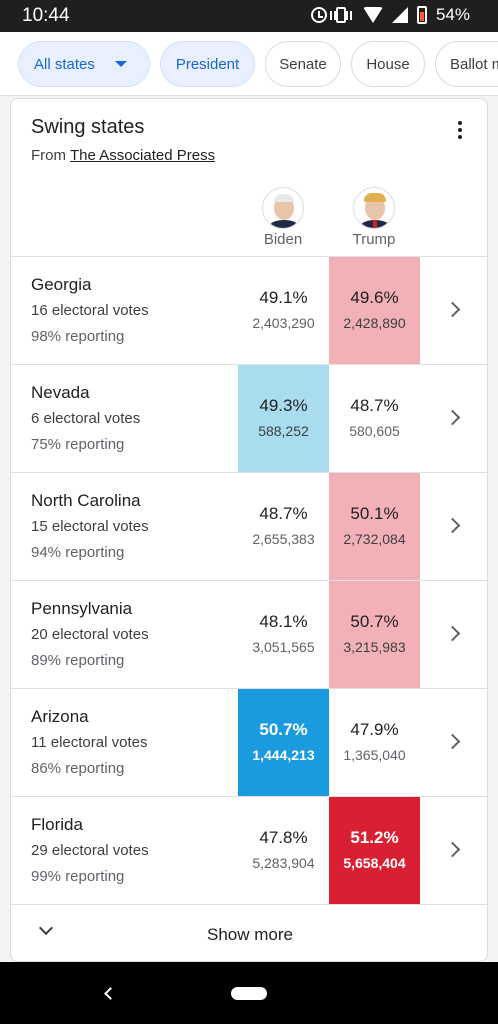 Image resolution: width=498 pixels, height=1024 pixels. What do you see at coordinates (474, 64) in the screenshot?
I see `chip-label: Ballot m` at bounding box center [474, 64].